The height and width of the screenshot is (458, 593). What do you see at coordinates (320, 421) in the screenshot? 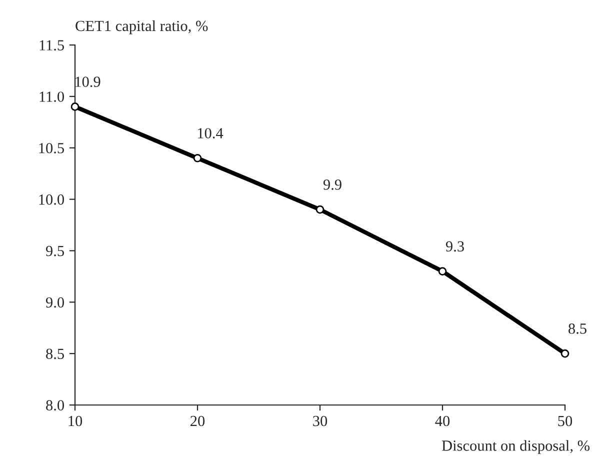
I see `x-tick-label: 30` at bounding box center [320, 421].